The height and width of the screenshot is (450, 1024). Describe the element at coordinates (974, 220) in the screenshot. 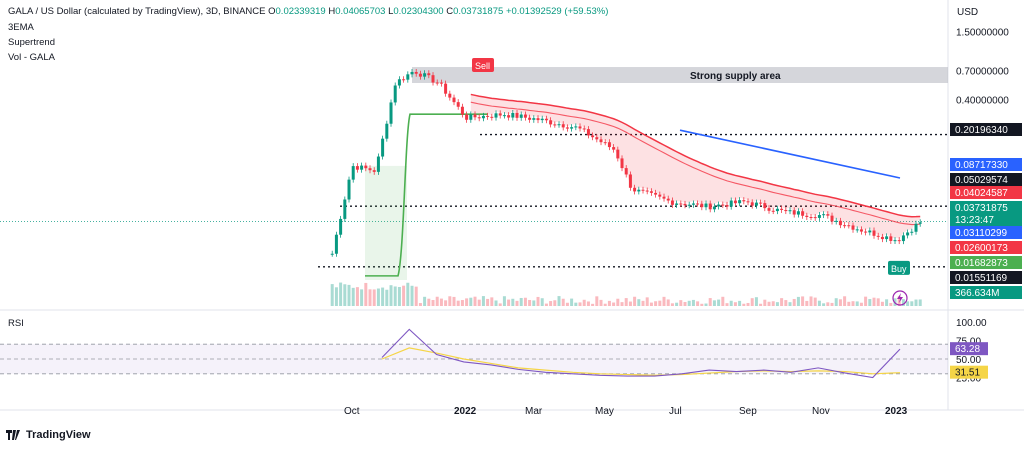

I see `price-label-5: 13:23:47` at that location.